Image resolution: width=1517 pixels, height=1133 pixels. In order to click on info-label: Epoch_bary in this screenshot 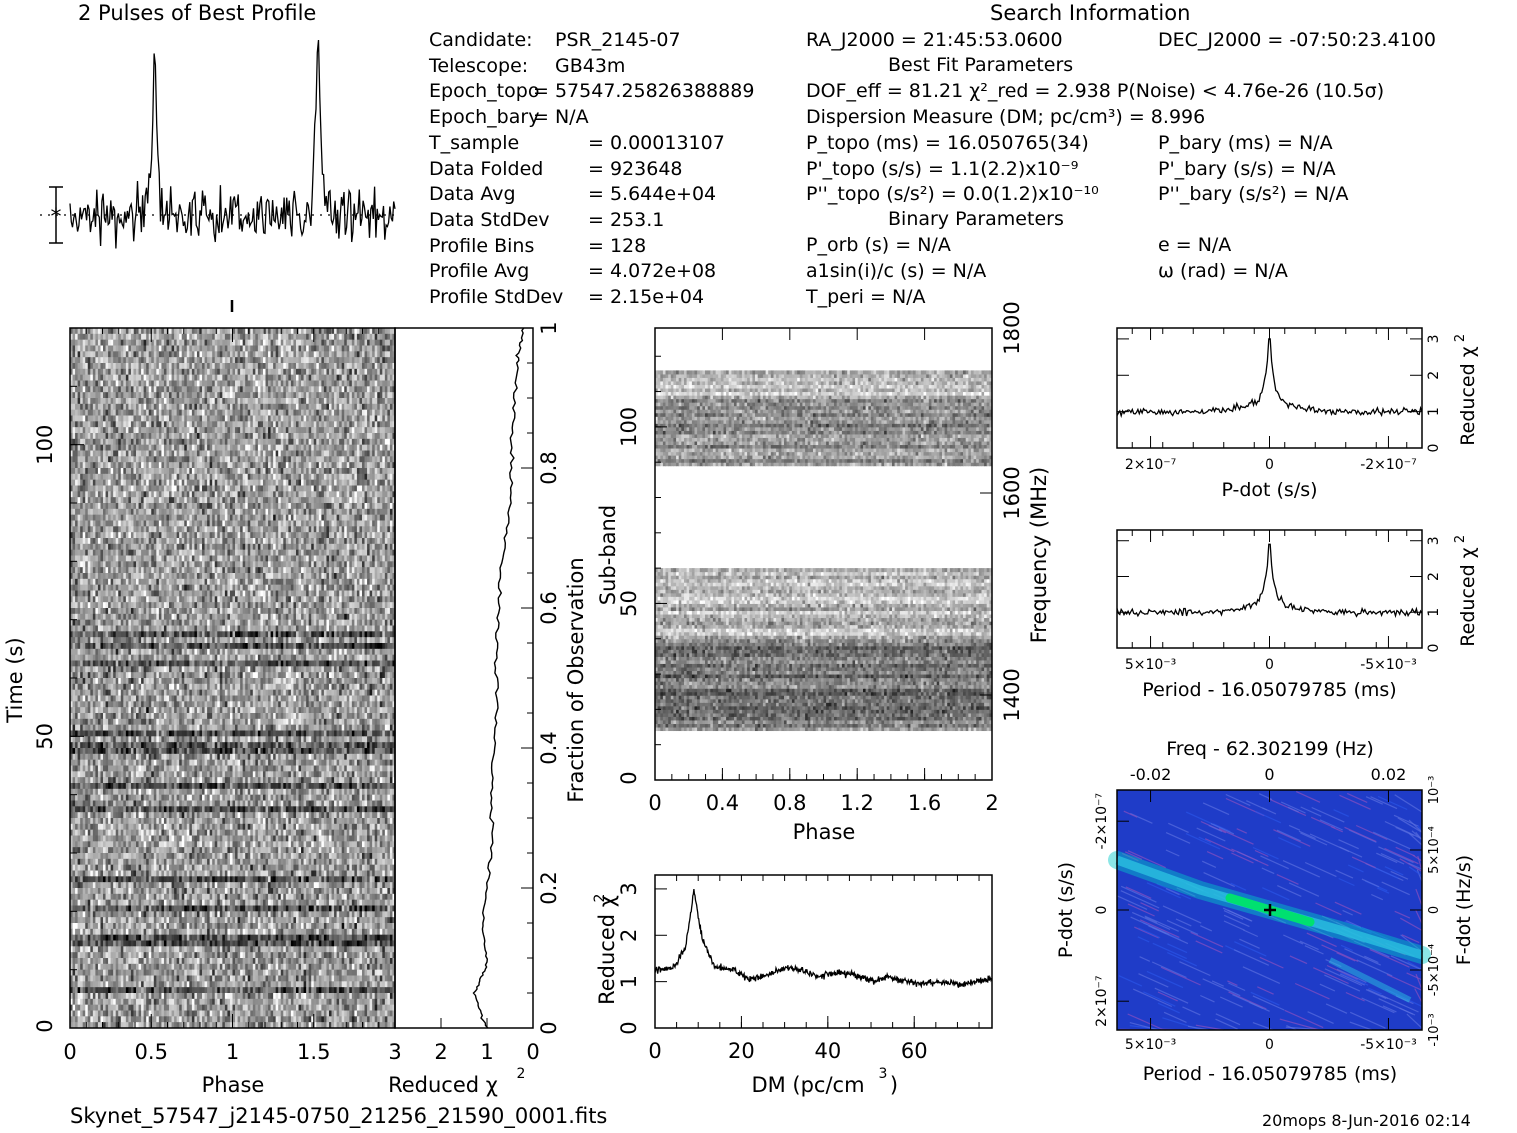, I will do `click(484, 117)`.